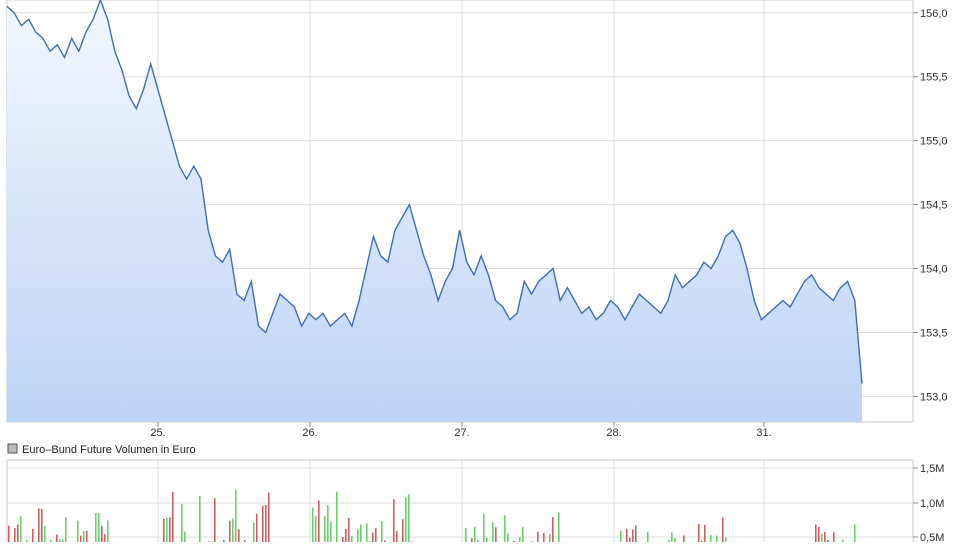 Image resolution: width=960 pixels, height=547 pixels. Describe the element at coordinates (928, 502) in the screenshot. I see `volume-y-ticks: 1,5M1,0M0,5M` at that location.